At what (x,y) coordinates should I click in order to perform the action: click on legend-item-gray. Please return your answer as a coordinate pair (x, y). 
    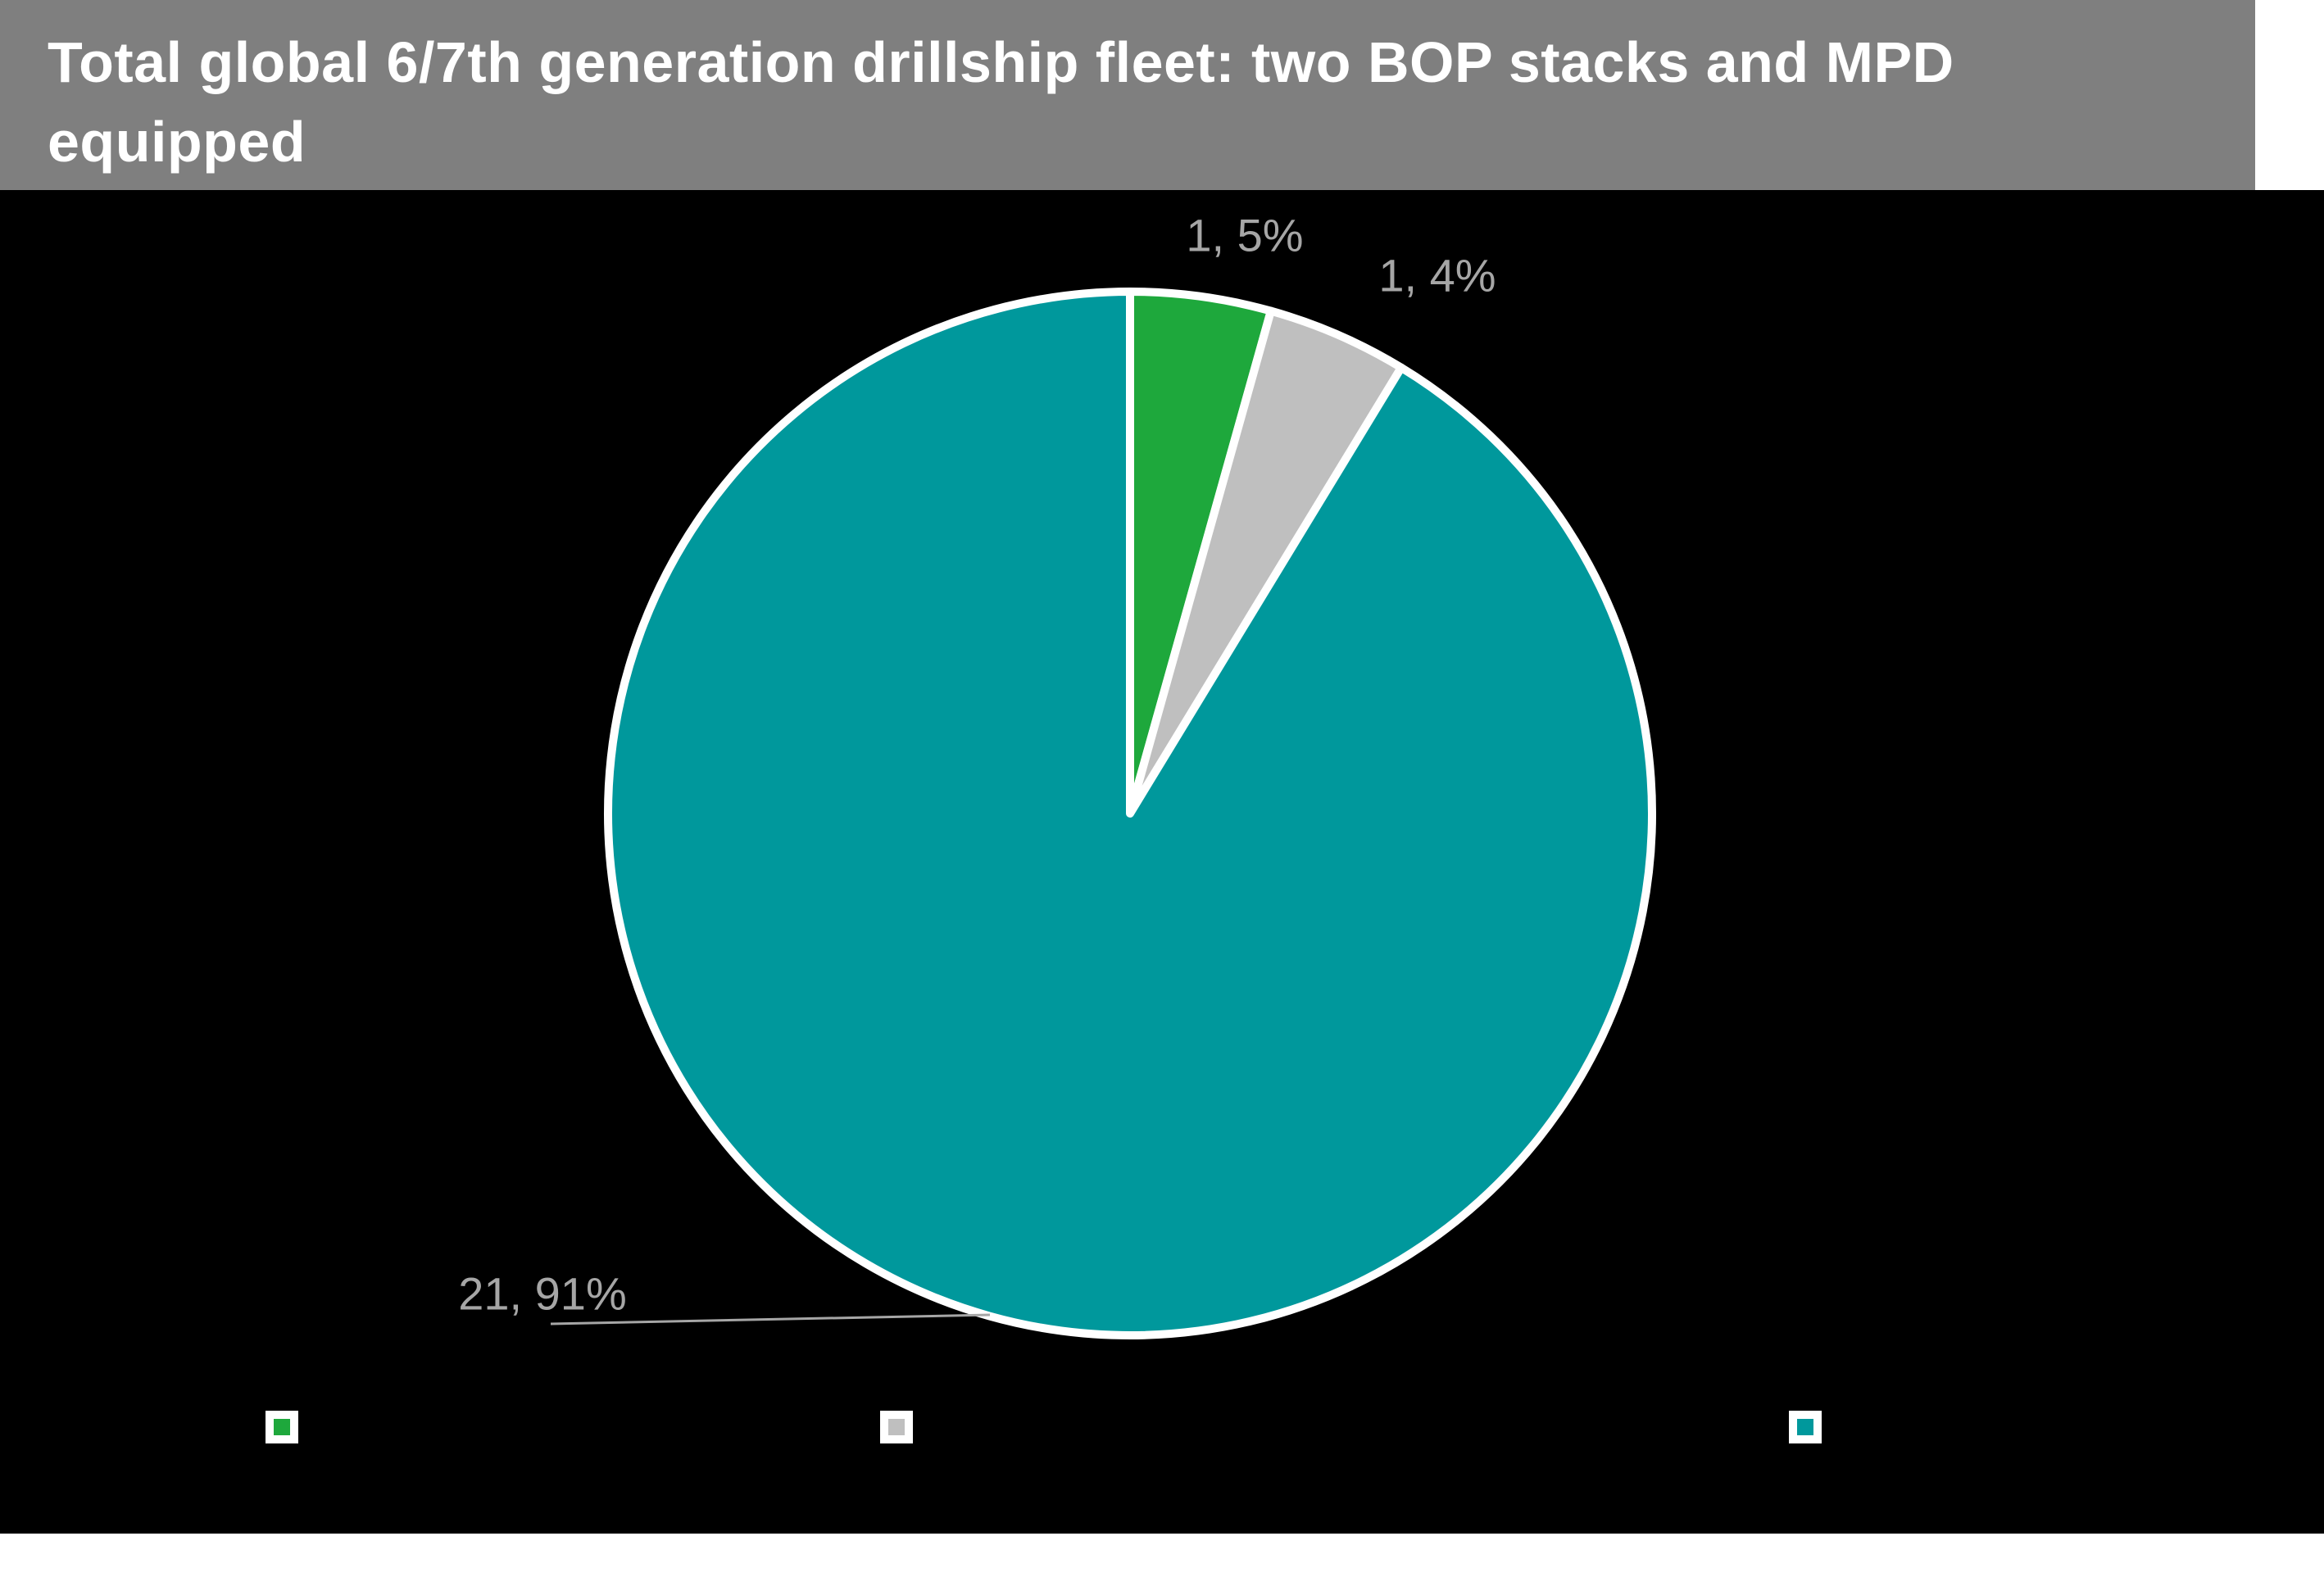
    Looking at the image, I should click on (896, 1427).